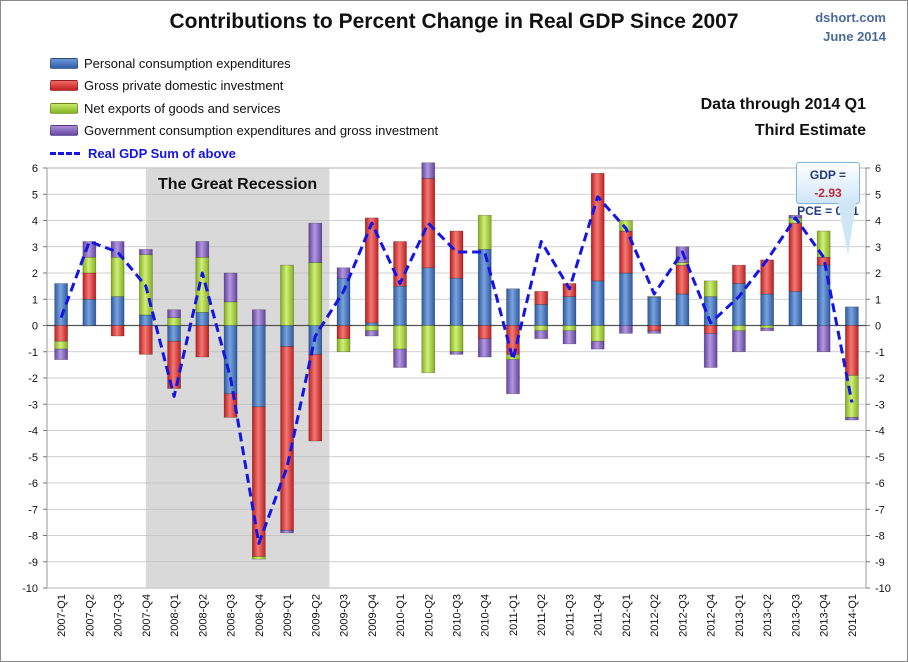 This screenshot has width=908, height=662. Describe the element at coordinates (117, 311) in the screenshot. I see `bar-pce-2007-Q3` at that location.